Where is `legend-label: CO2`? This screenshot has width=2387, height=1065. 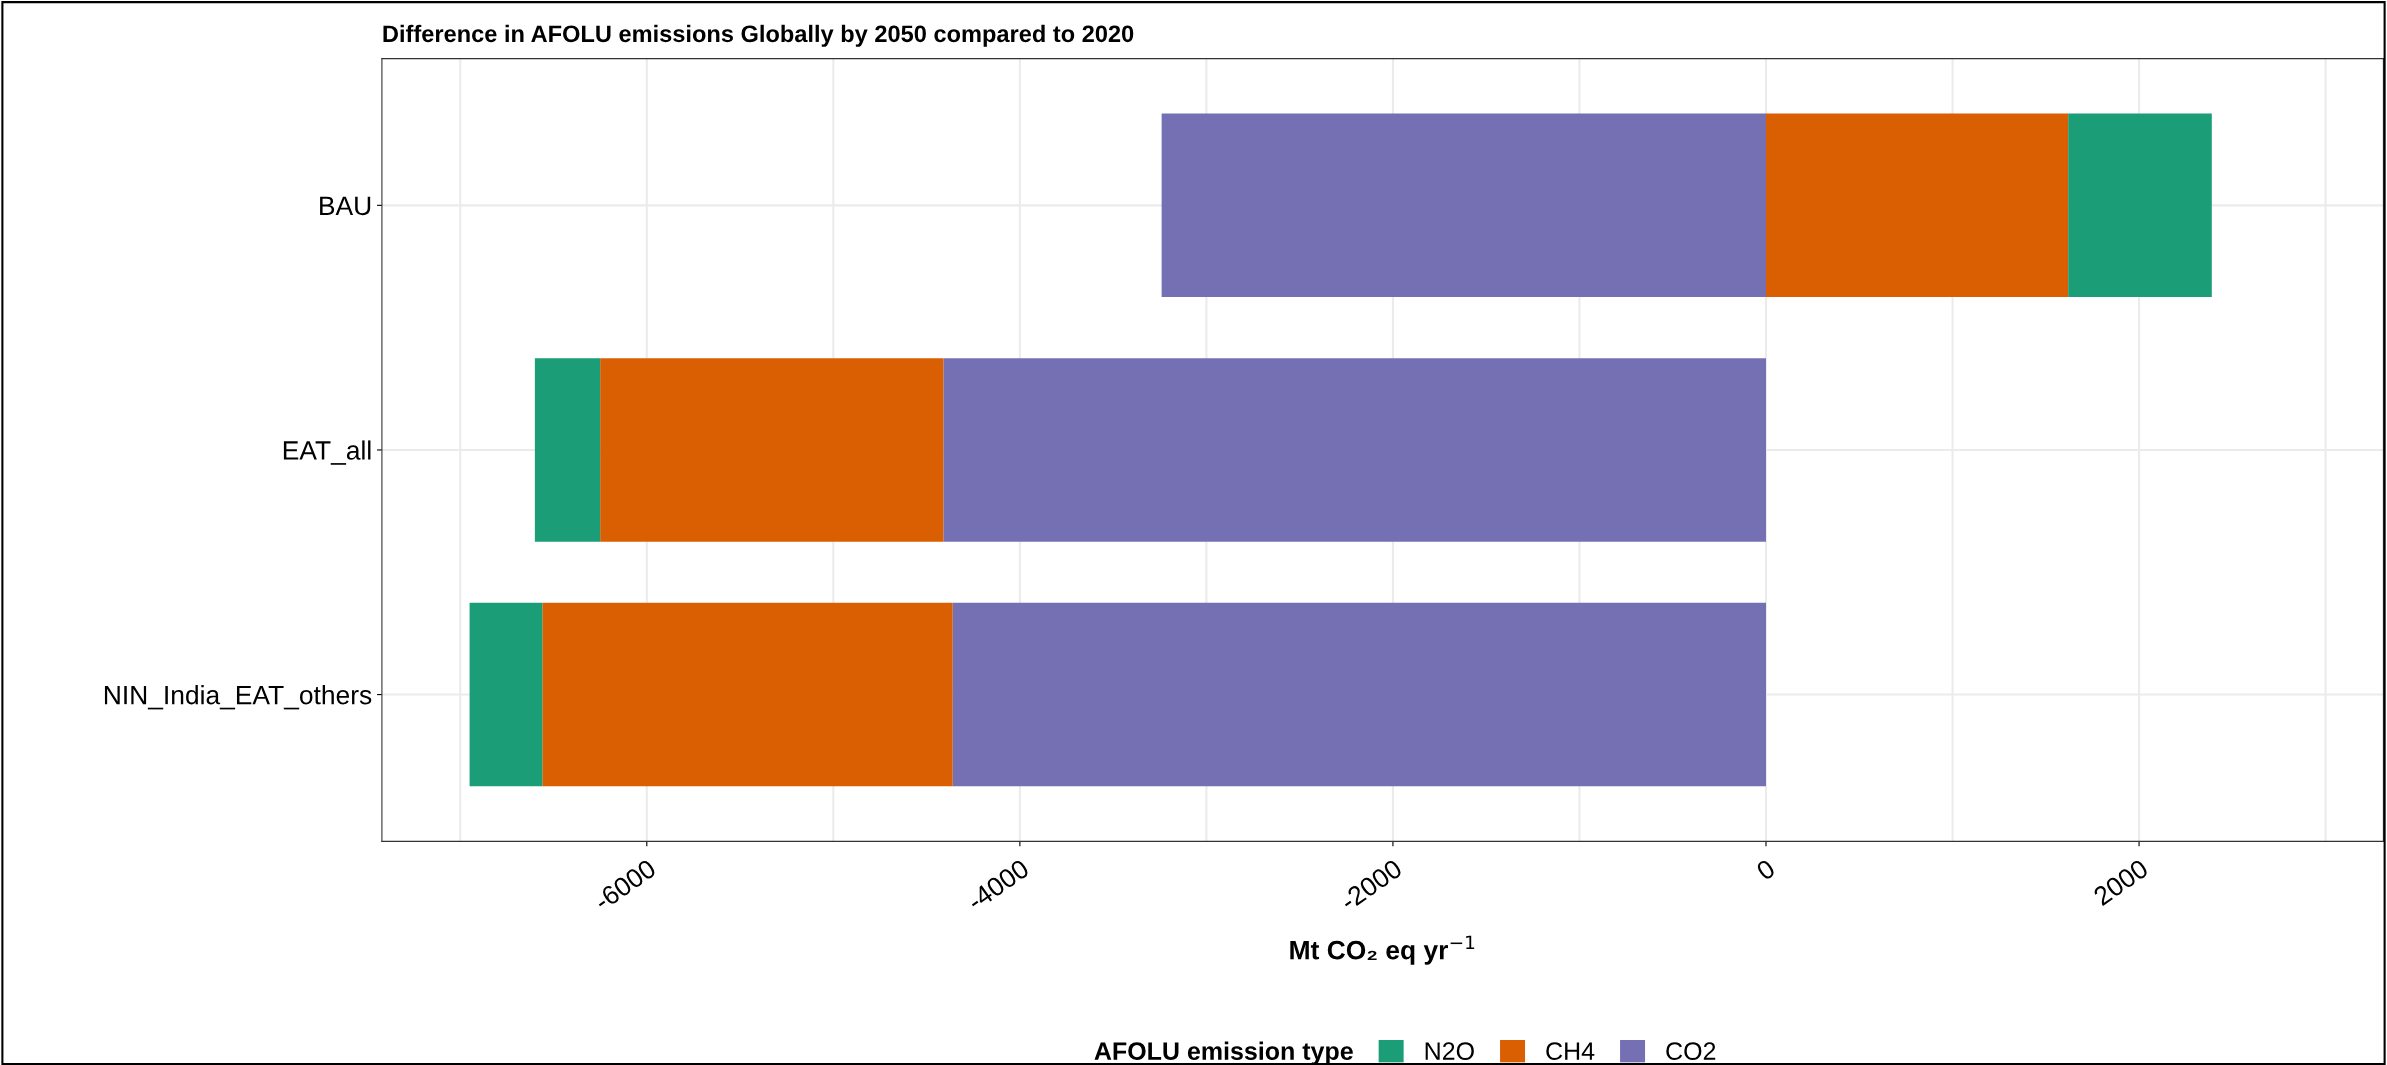 legend-label: CO2 is located at coordinates (1691, 1051).